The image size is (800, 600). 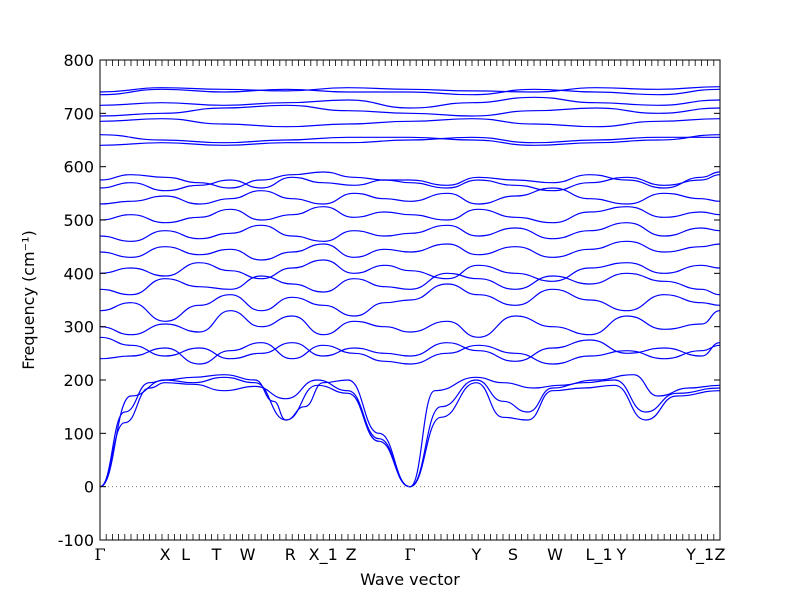 I want to click on y-tick-labels: -100 0 100 200 300 400 500 600 700 800, so click(x=76, y=300).